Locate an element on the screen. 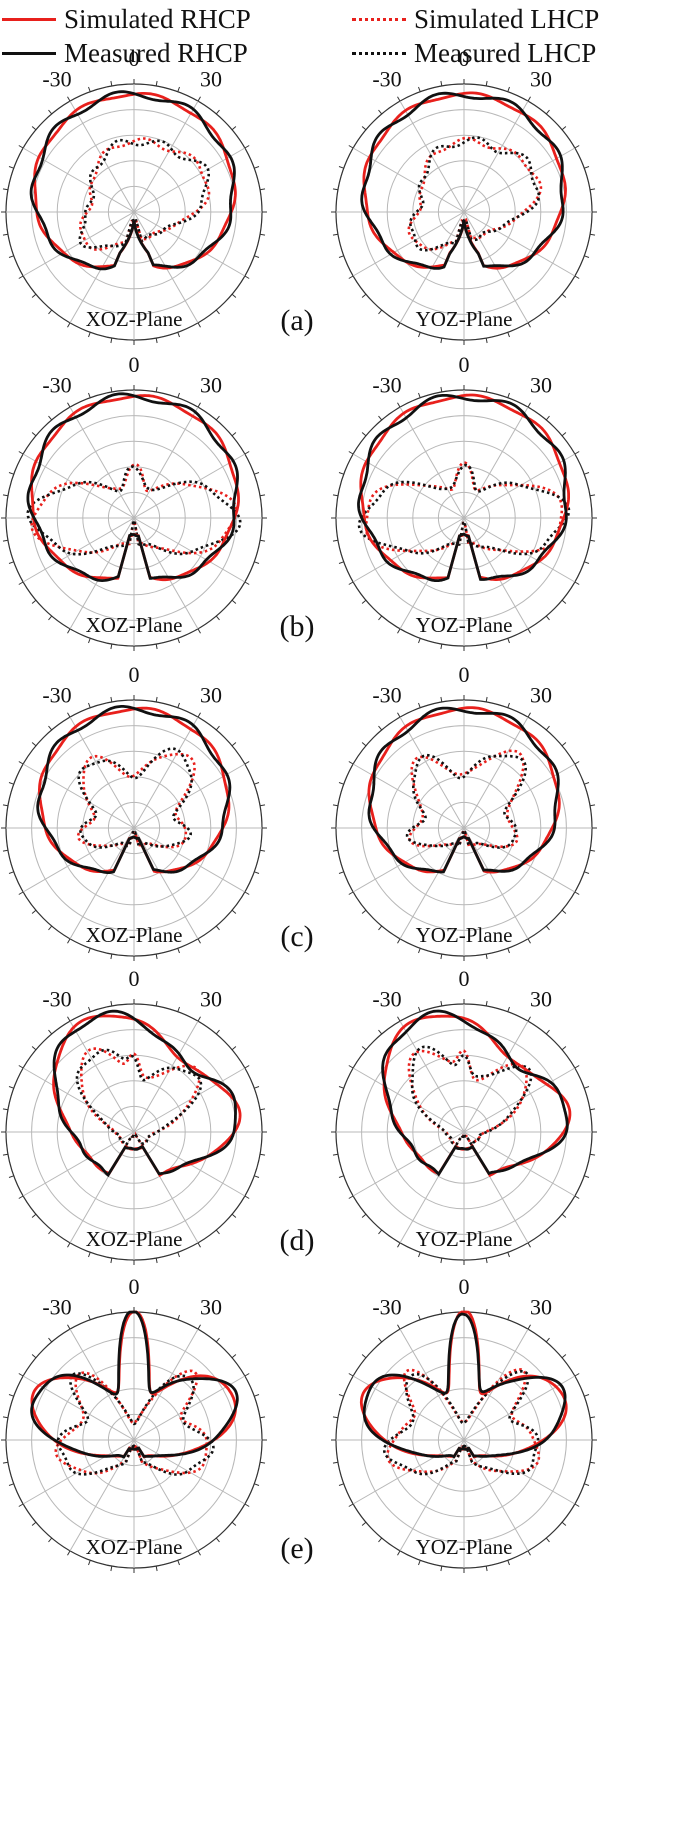 The height and width of the screenshot is (1830, 685). plane-label: YOZ-Plane is located at coordinates (464, 1547).